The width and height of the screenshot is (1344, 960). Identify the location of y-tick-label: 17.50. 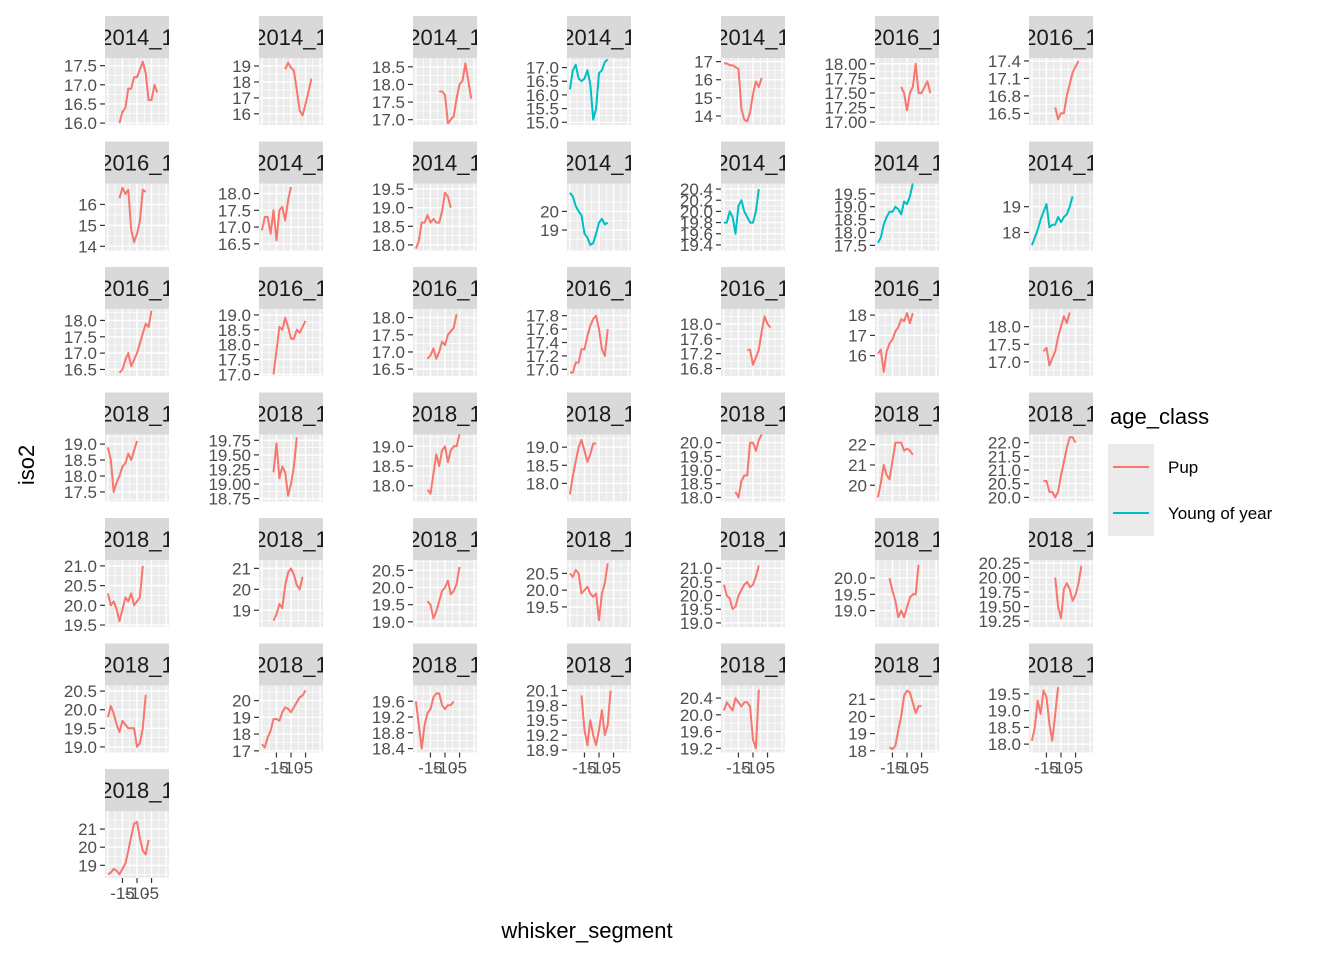
(845, 93).